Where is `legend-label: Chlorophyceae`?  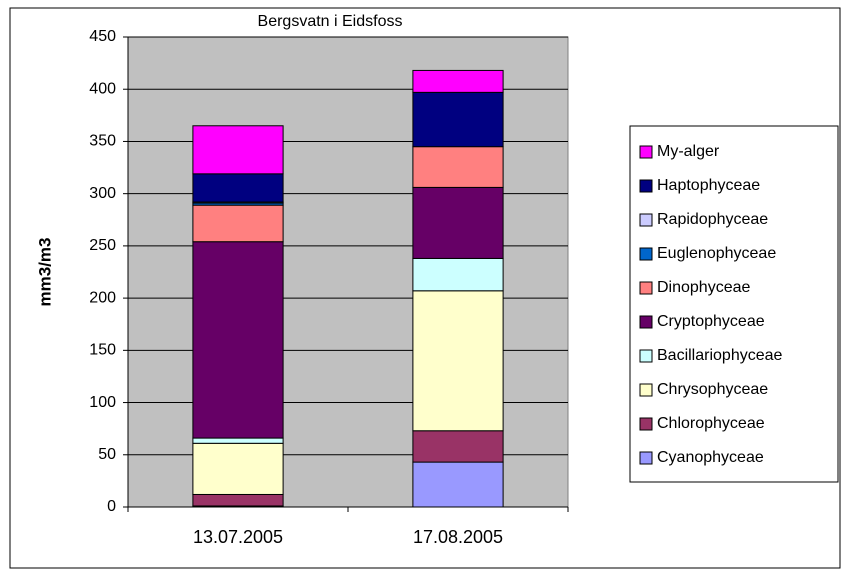
legend-label: Chlorophyceae is located at coordinates (711, 423).